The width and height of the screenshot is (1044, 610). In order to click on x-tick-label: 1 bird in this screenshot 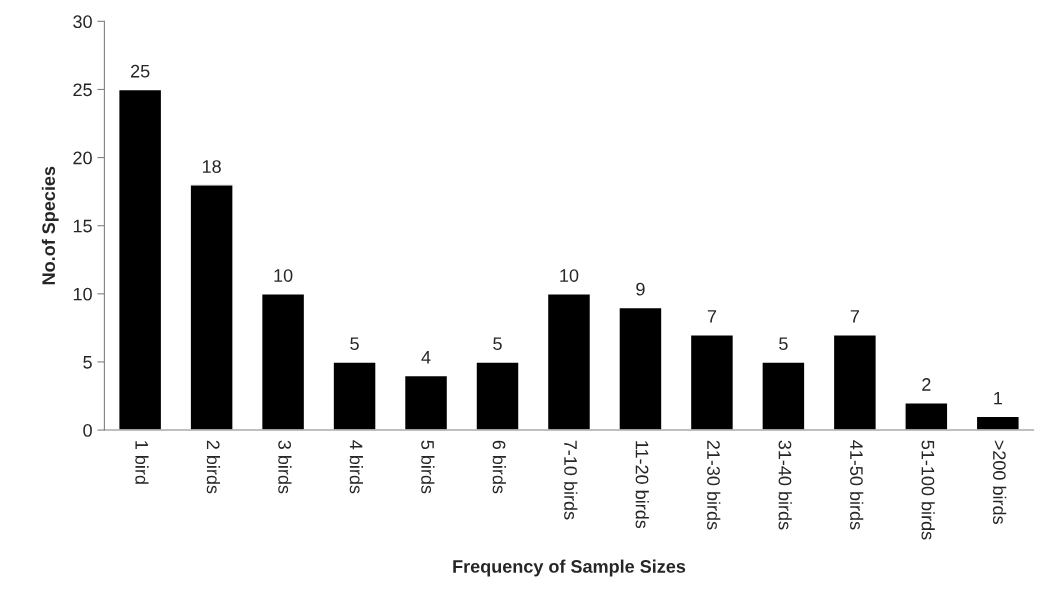, I will do `click(142, 462)`.